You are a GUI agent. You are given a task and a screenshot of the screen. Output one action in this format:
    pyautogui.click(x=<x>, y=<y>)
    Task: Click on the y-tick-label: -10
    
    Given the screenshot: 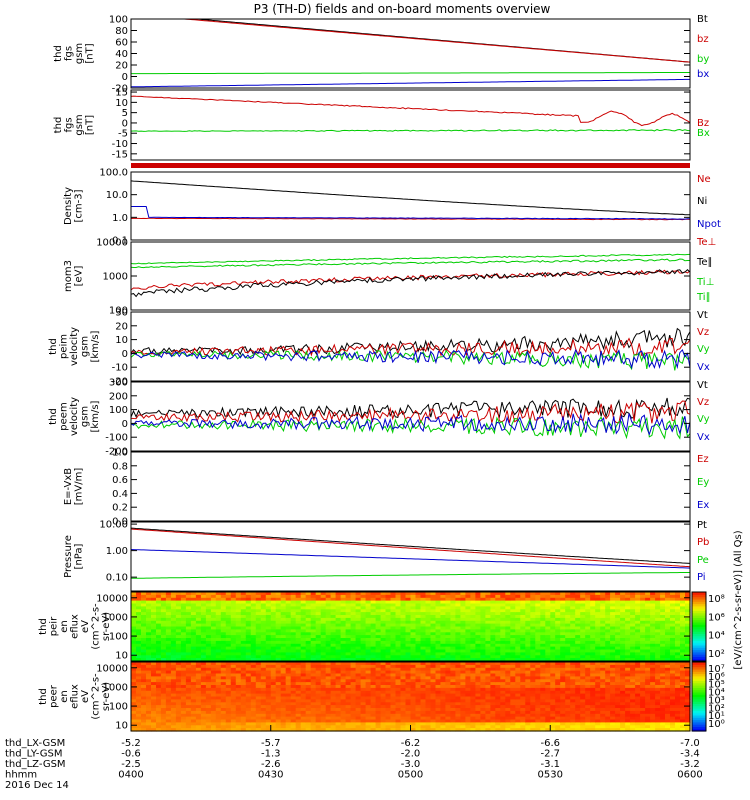 What is the action you would take?
    pyautogui.click(x=120, y=368)
    